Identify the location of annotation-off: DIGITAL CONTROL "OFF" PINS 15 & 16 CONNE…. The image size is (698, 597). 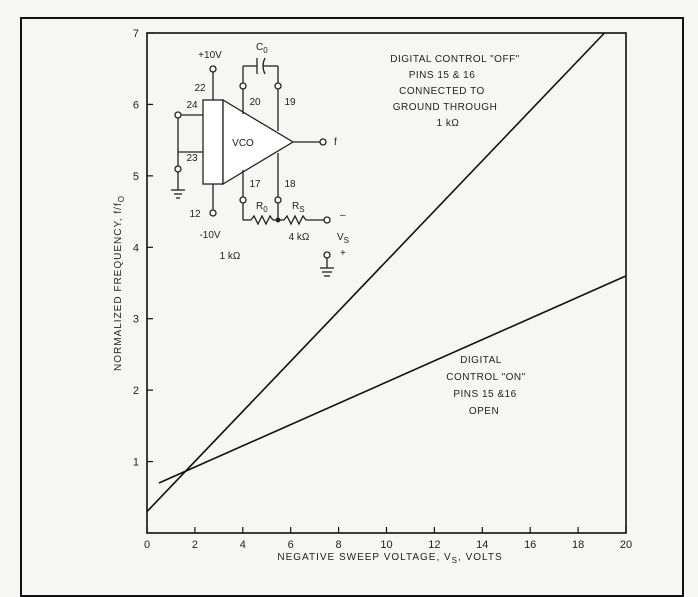
(454, 91).